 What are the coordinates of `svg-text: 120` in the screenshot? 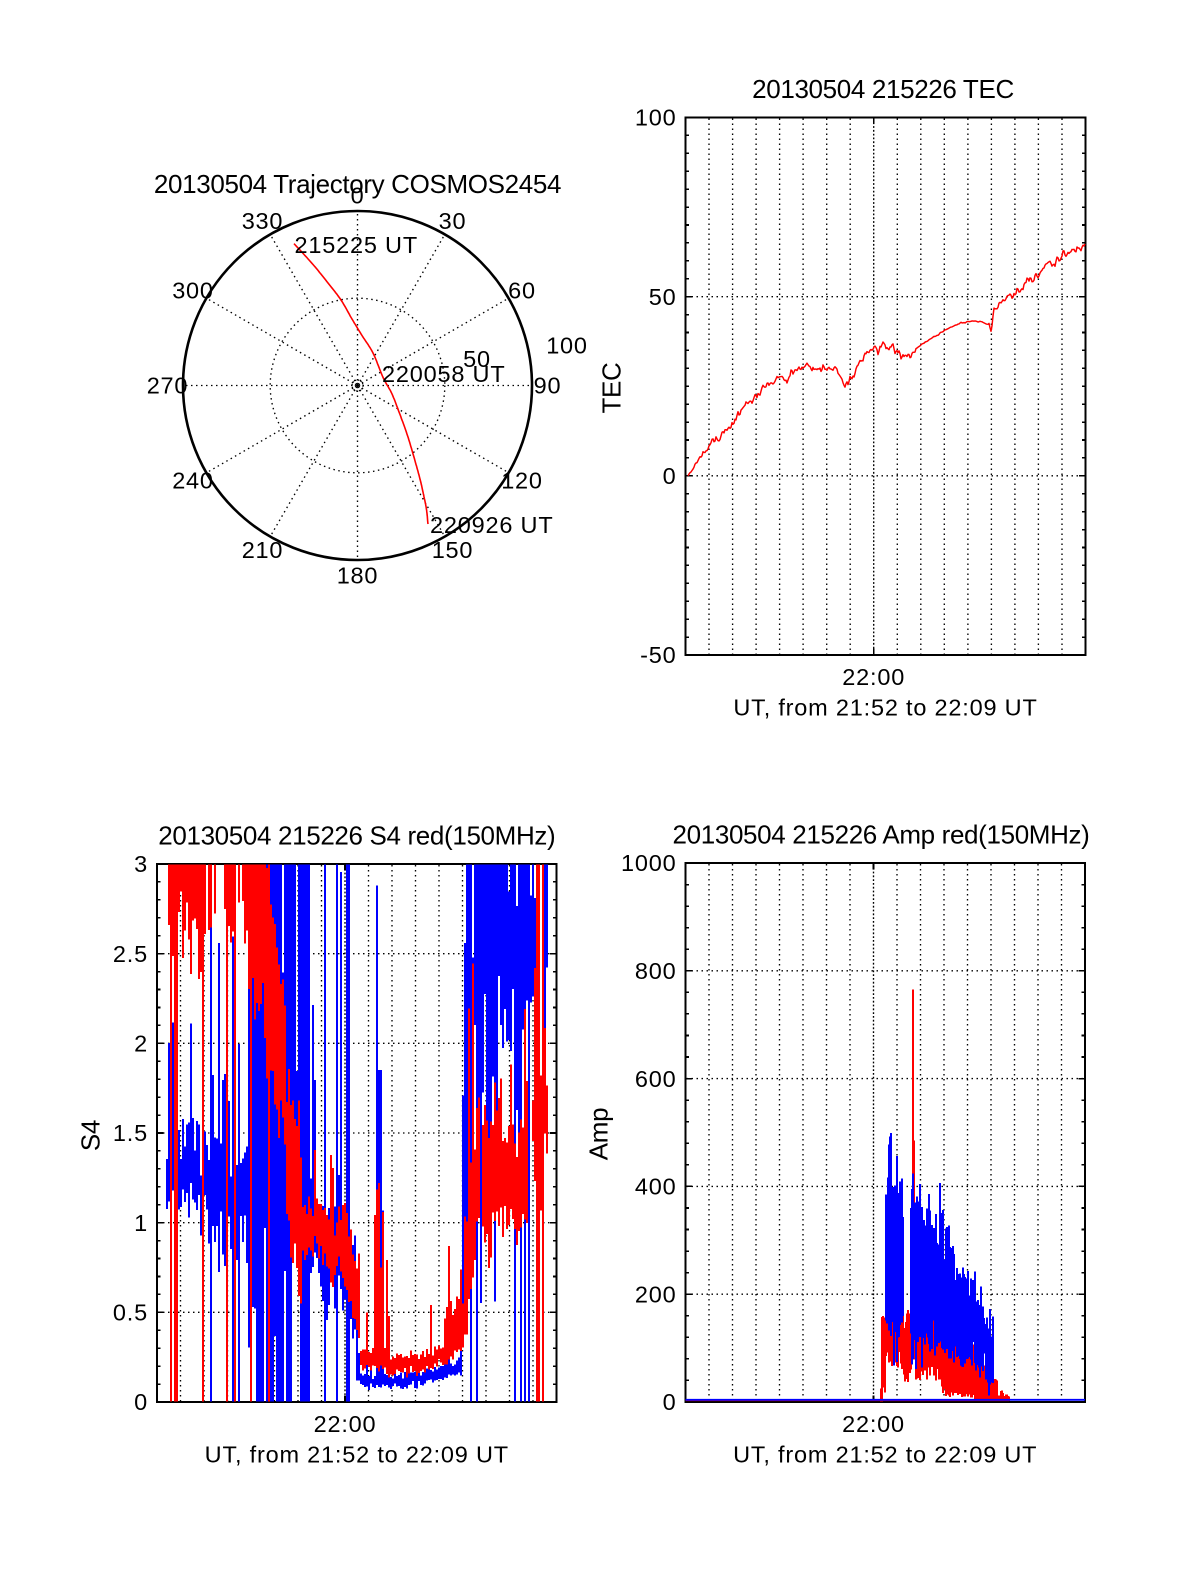 It's located at (522, 481).